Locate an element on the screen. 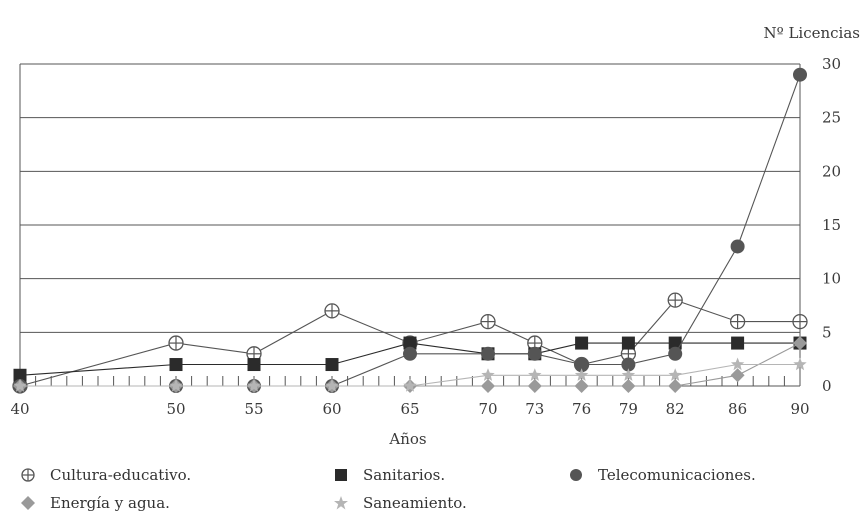  x-tick-label: 86 is located at coordinates (737, 409).